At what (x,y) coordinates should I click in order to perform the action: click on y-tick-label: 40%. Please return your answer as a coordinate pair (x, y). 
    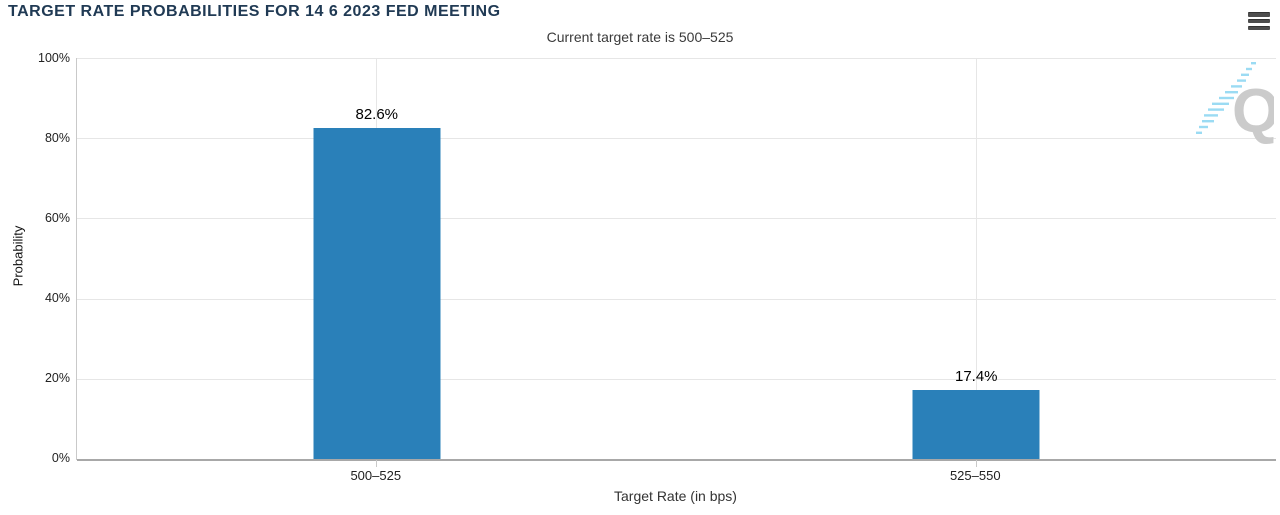
    Looking at the image, I should click on (57, 298).